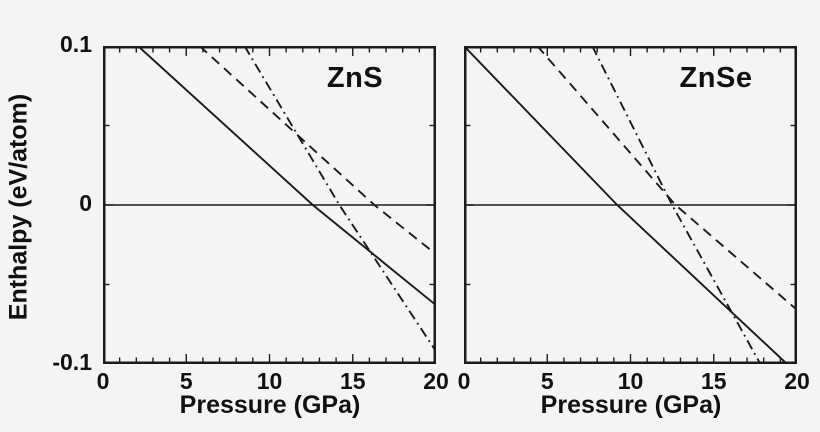 The height and width of the screenshot is (432, 820). I want to click on y-tick-label--0.1: -0.1, so click(72, 362).